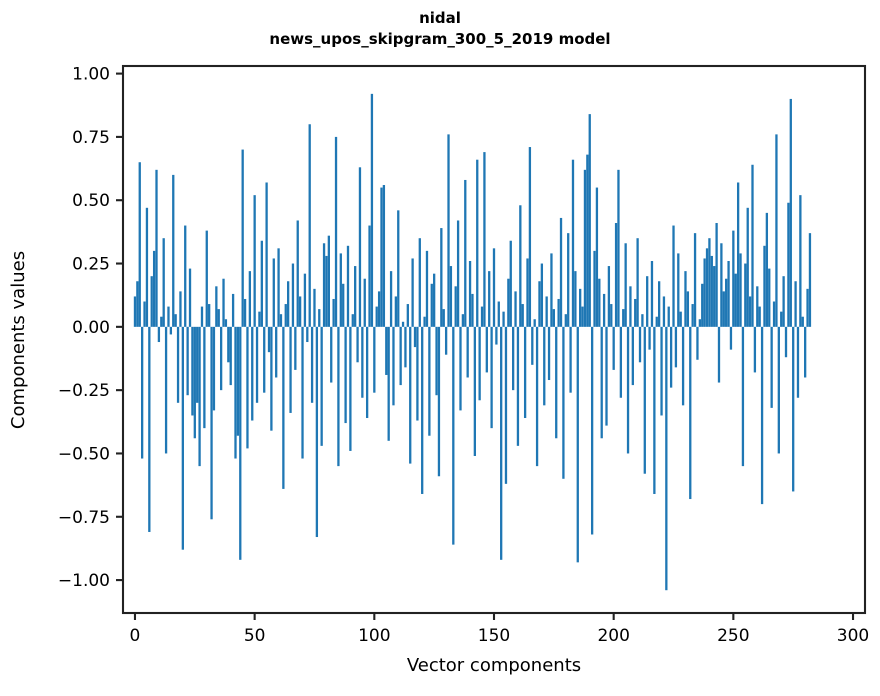 The height and width of the screenshot is (696, 880). I want to click on y-tick-label: −1.00, so click(84, 581).